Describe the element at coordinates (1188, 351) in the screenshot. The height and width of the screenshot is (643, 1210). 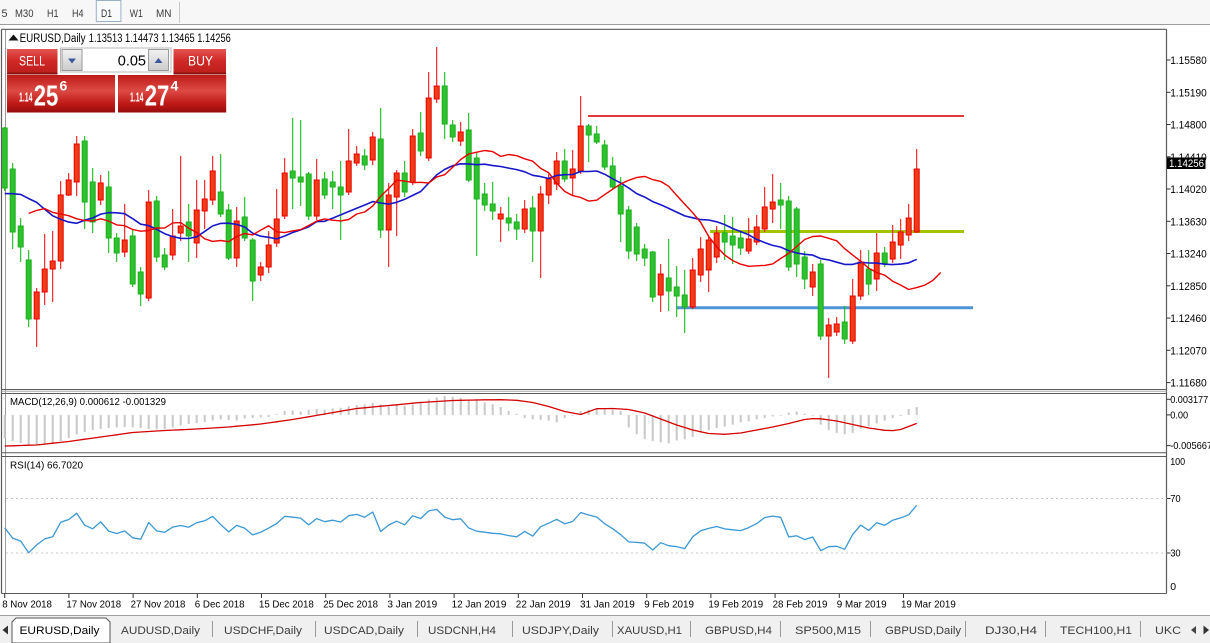
I see `svg-text: 1.12070` at that location.